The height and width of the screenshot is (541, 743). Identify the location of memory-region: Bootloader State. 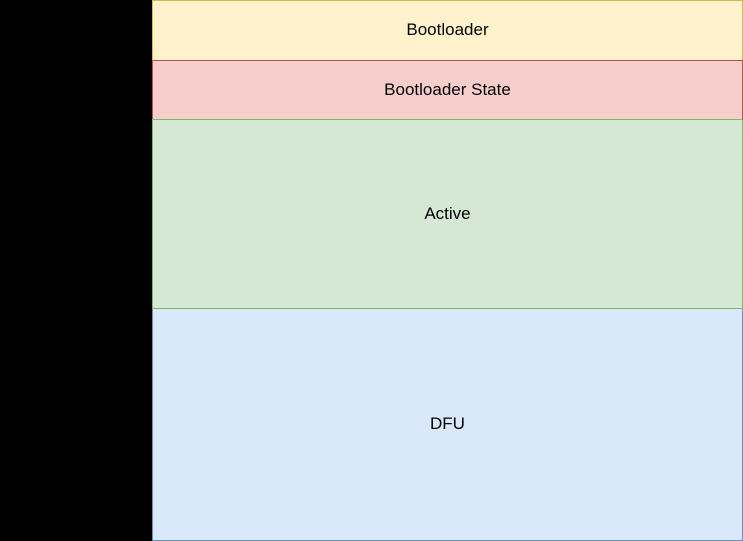
(447, 89).